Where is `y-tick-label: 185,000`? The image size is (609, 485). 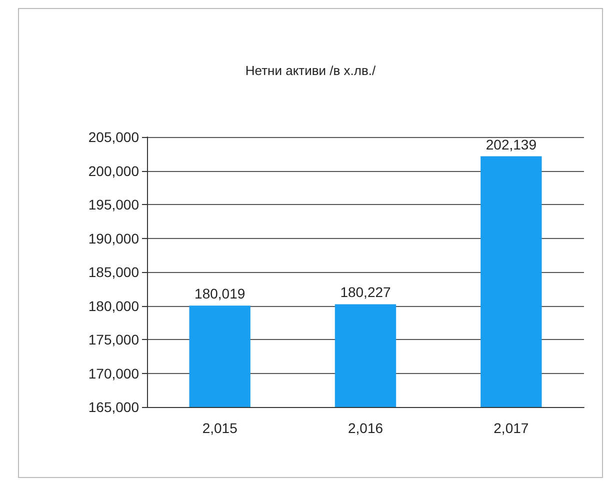 y-tick-label: 185,000 is located at coordinates (114, 272).